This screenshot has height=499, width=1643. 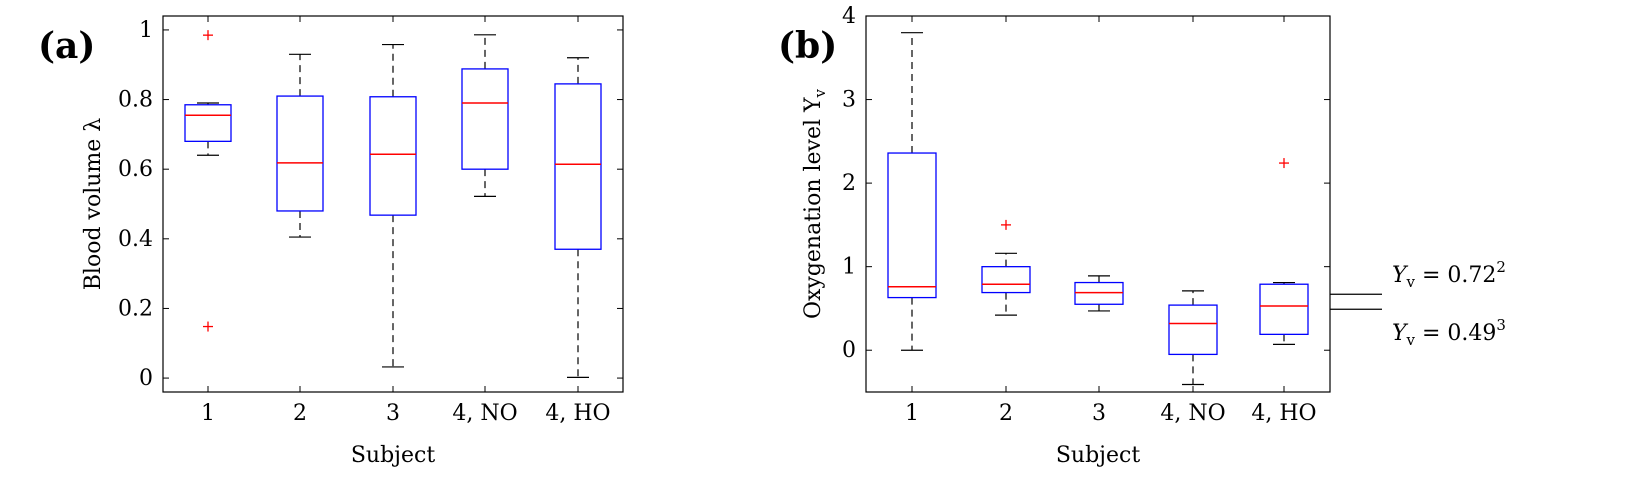 What do you see at coordinates (135, 239) in the screenshot?
I see `y-tick-label: 0.4` at bounding box center [135, 239].